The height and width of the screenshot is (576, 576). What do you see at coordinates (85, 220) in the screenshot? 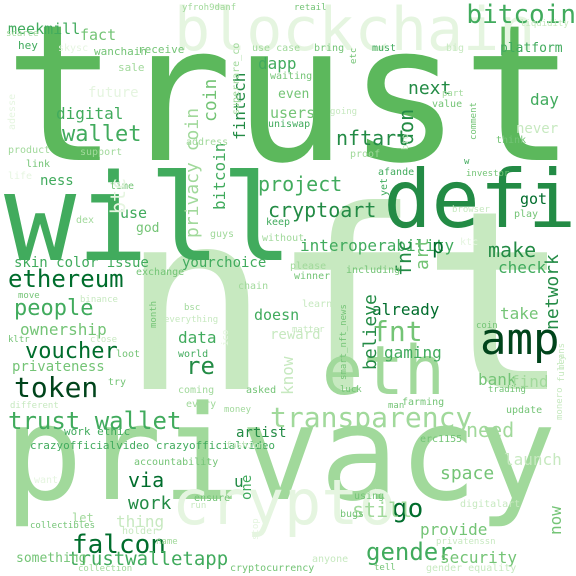
I see `word: dex` at bounding box center [85, 220].